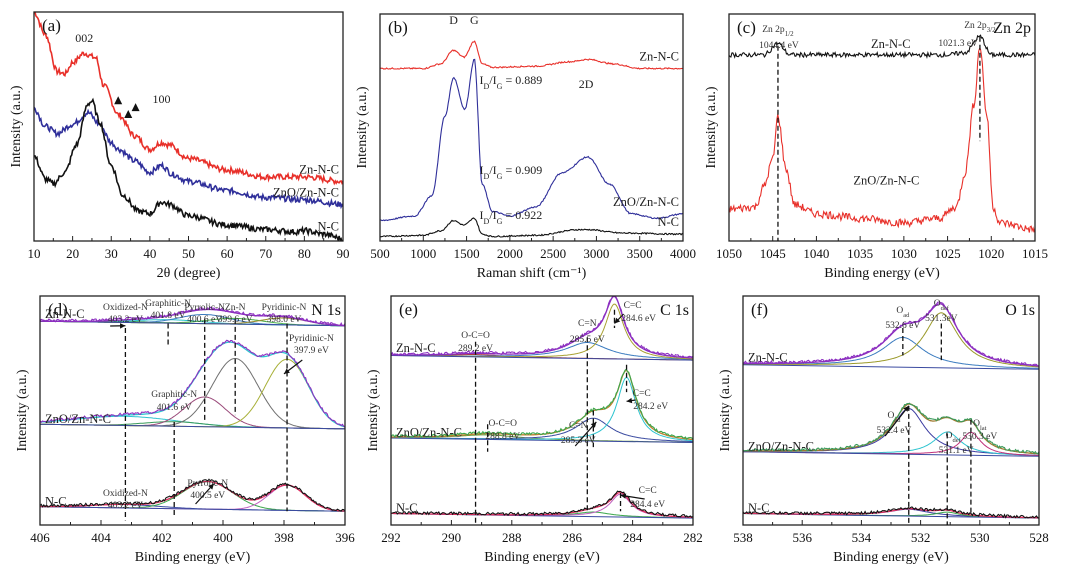 The image size is (1073, 568). I want to click on peak-label: Zn 2p1/2, so click(778, 31).